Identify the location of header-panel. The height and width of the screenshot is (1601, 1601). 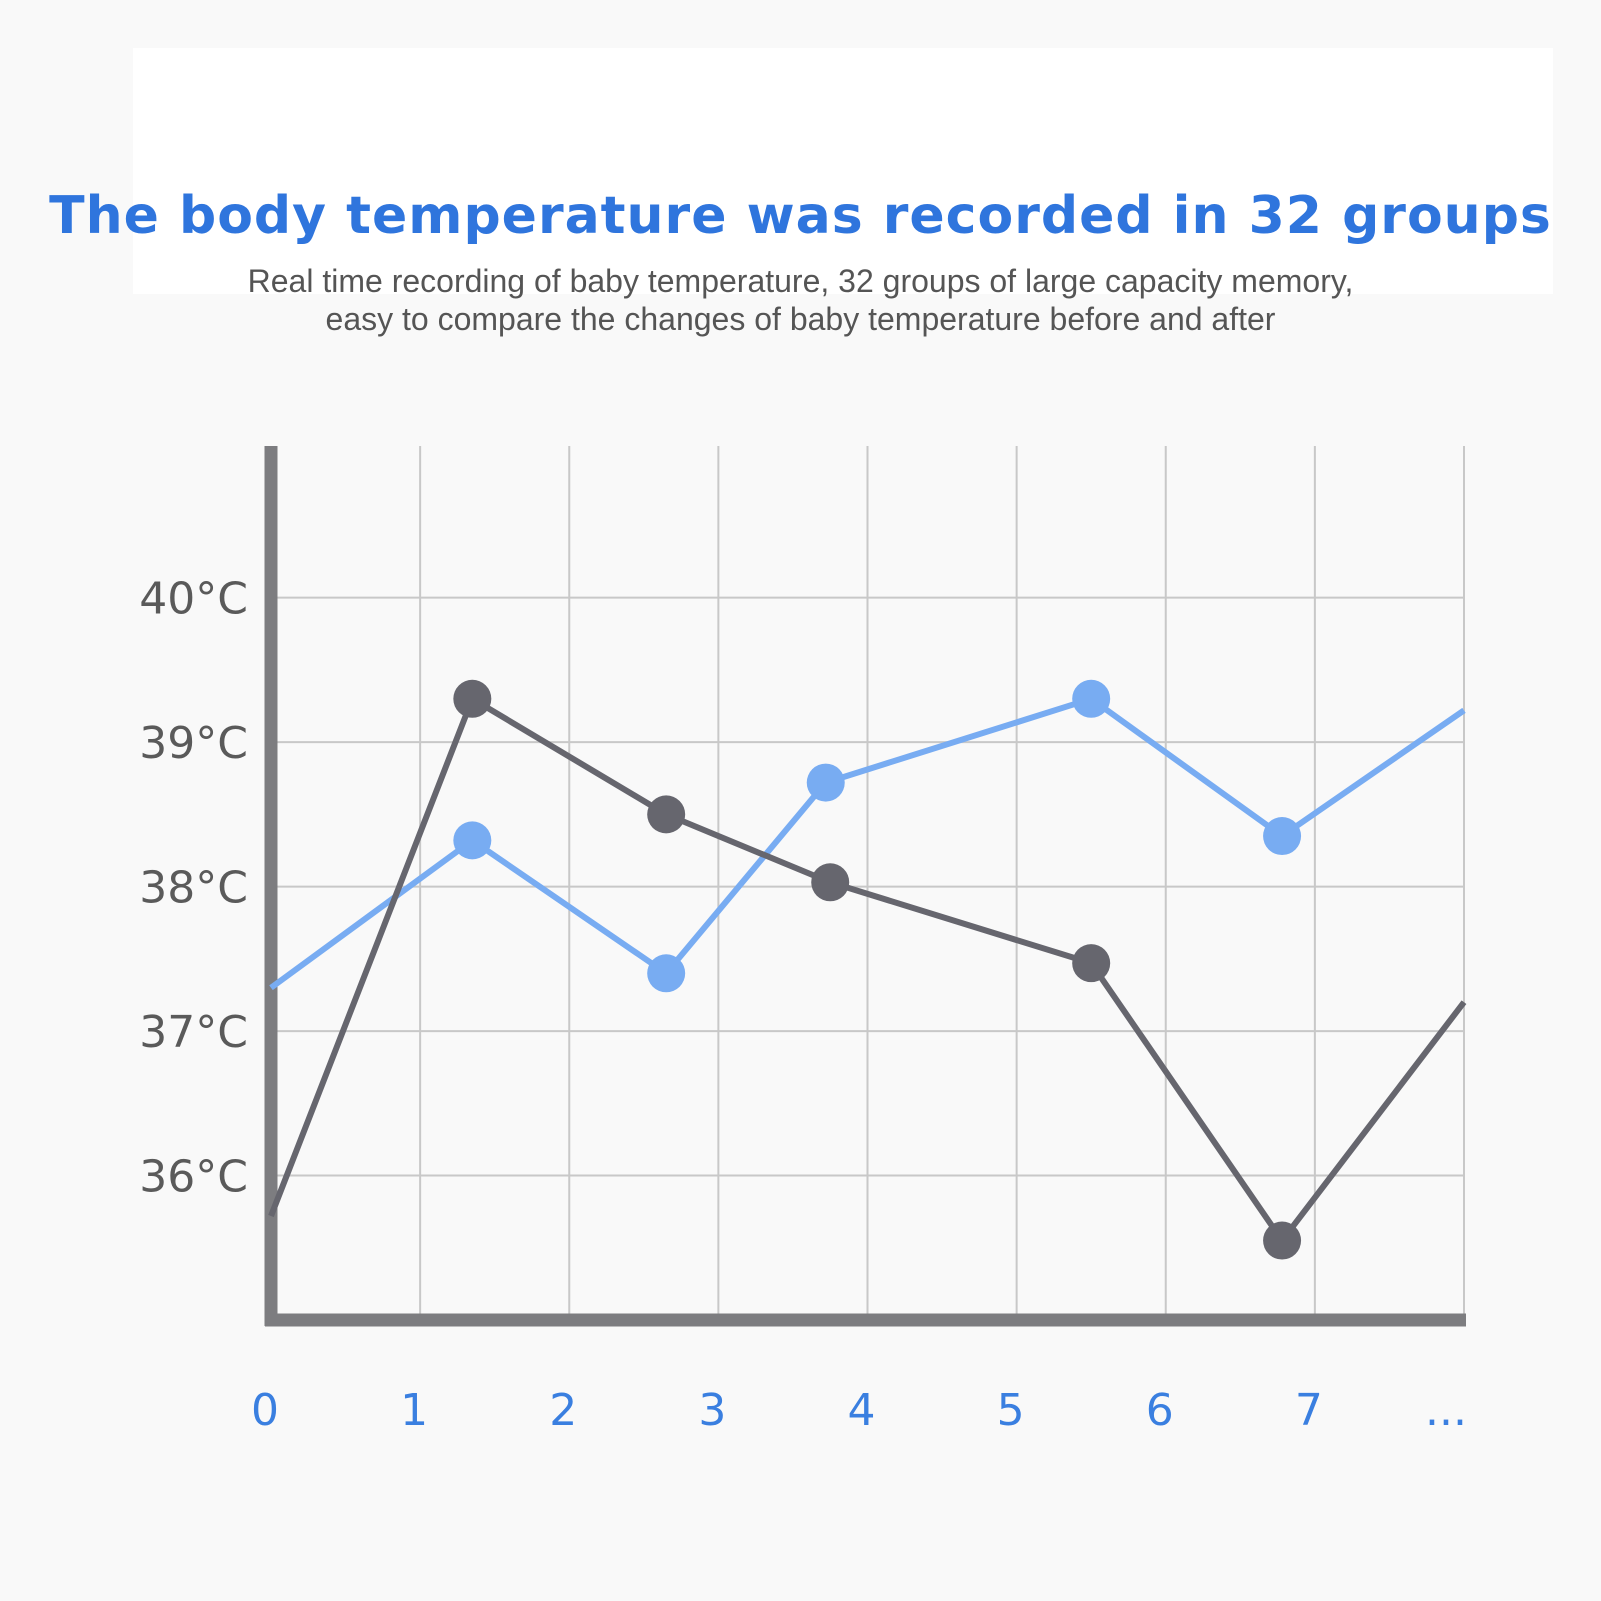
(843, 171).